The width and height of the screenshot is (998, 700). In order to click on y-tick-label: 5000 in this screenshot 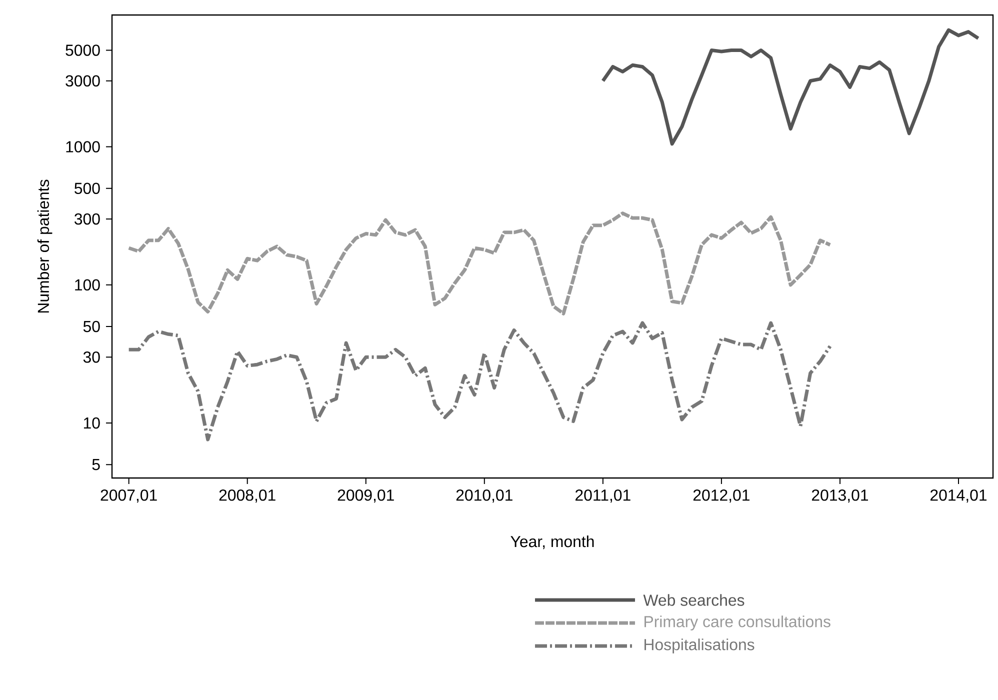, I will do `click(83, 50)`.